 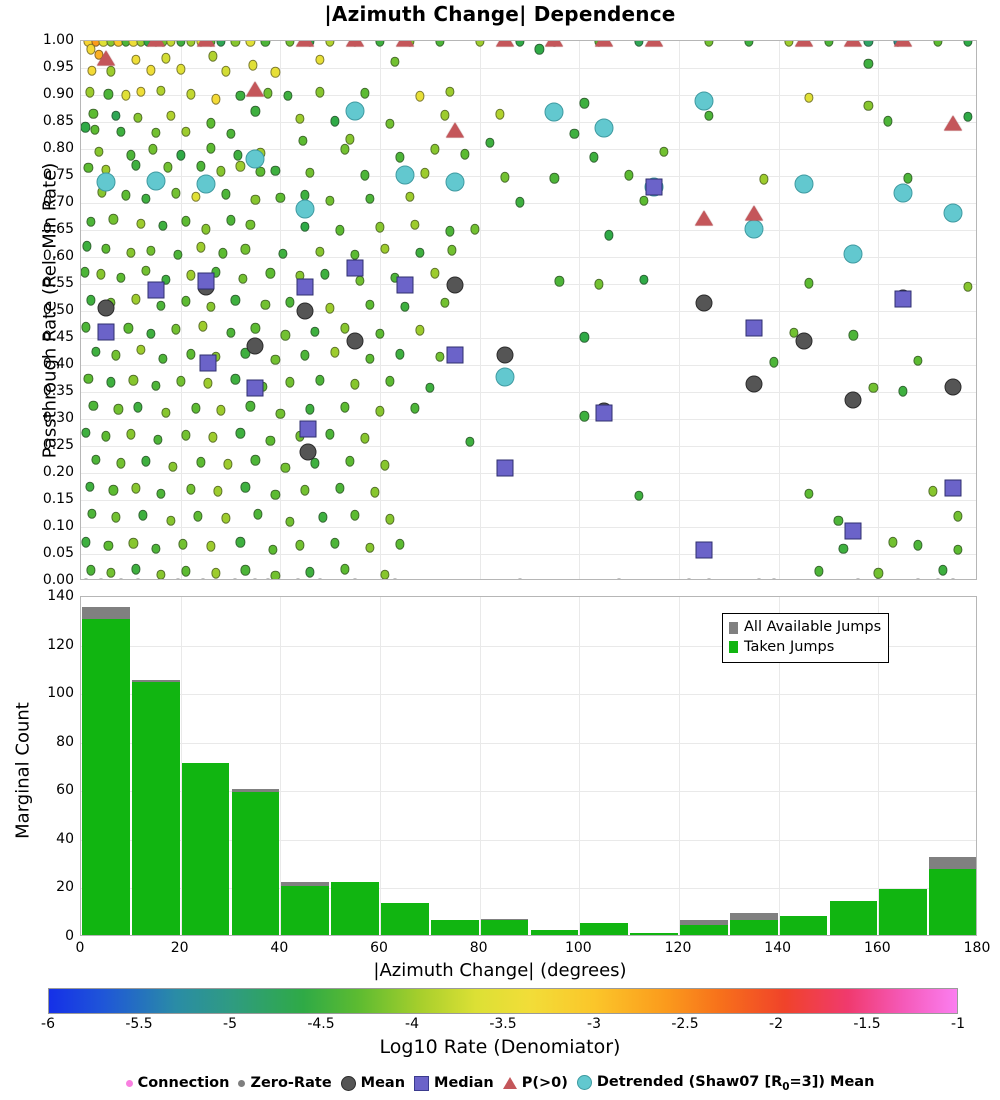 I want to click on y-tick-label: 40, so click(x=65, y=838).